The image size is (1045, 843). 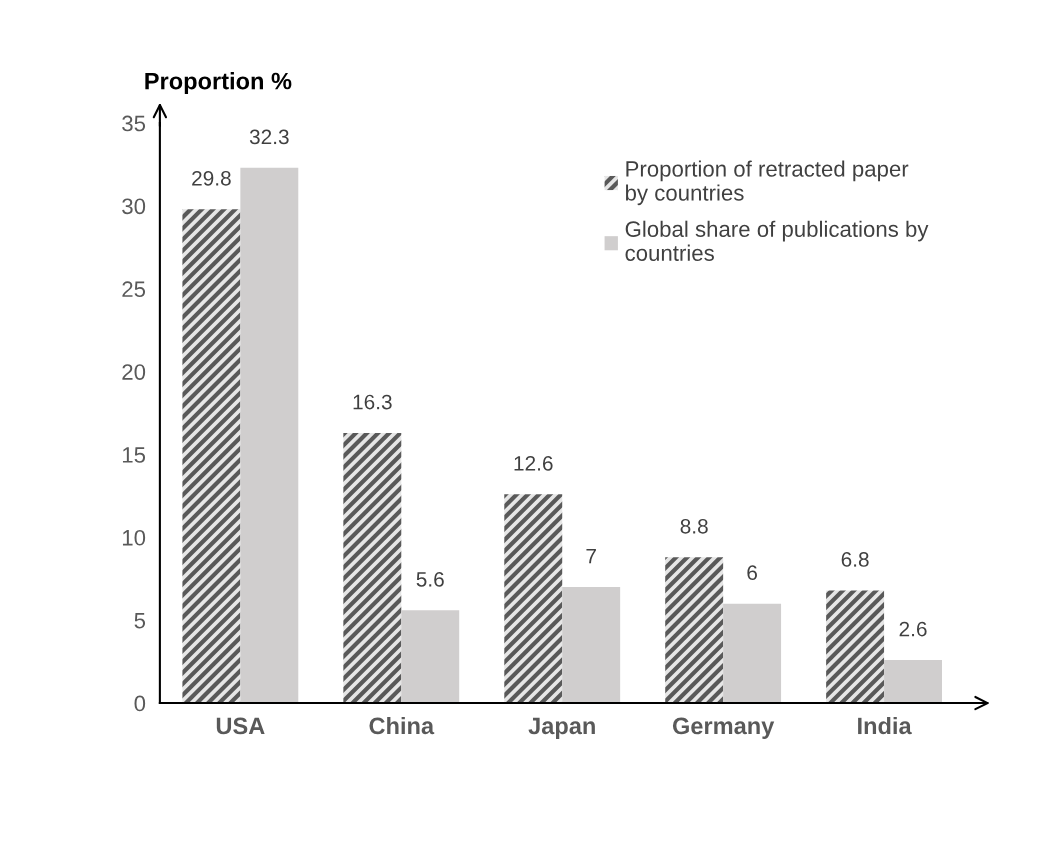 I want to click on data-label: 8.8, so click(x=694, y=526).